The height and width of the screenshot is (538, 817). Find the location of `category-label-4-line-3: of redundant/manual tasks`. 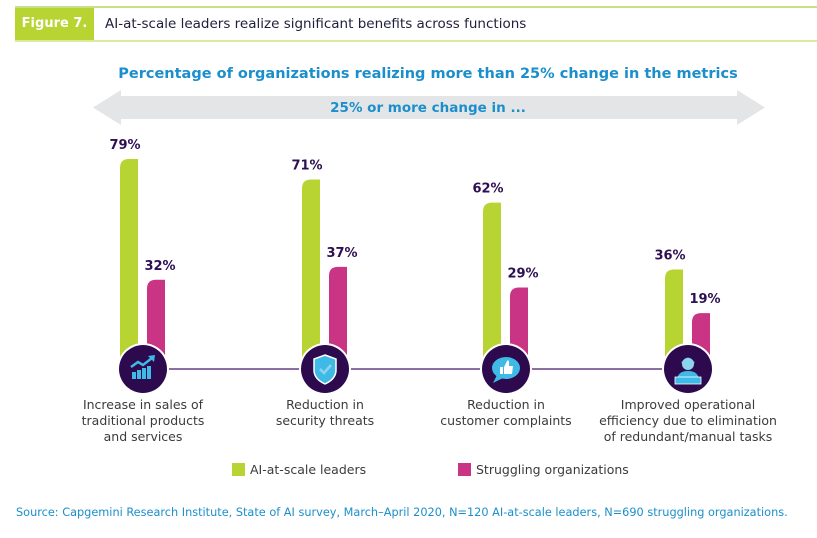

category-label-4-line-3: of redundant/manual tasks is located at coordinates (688, 436).